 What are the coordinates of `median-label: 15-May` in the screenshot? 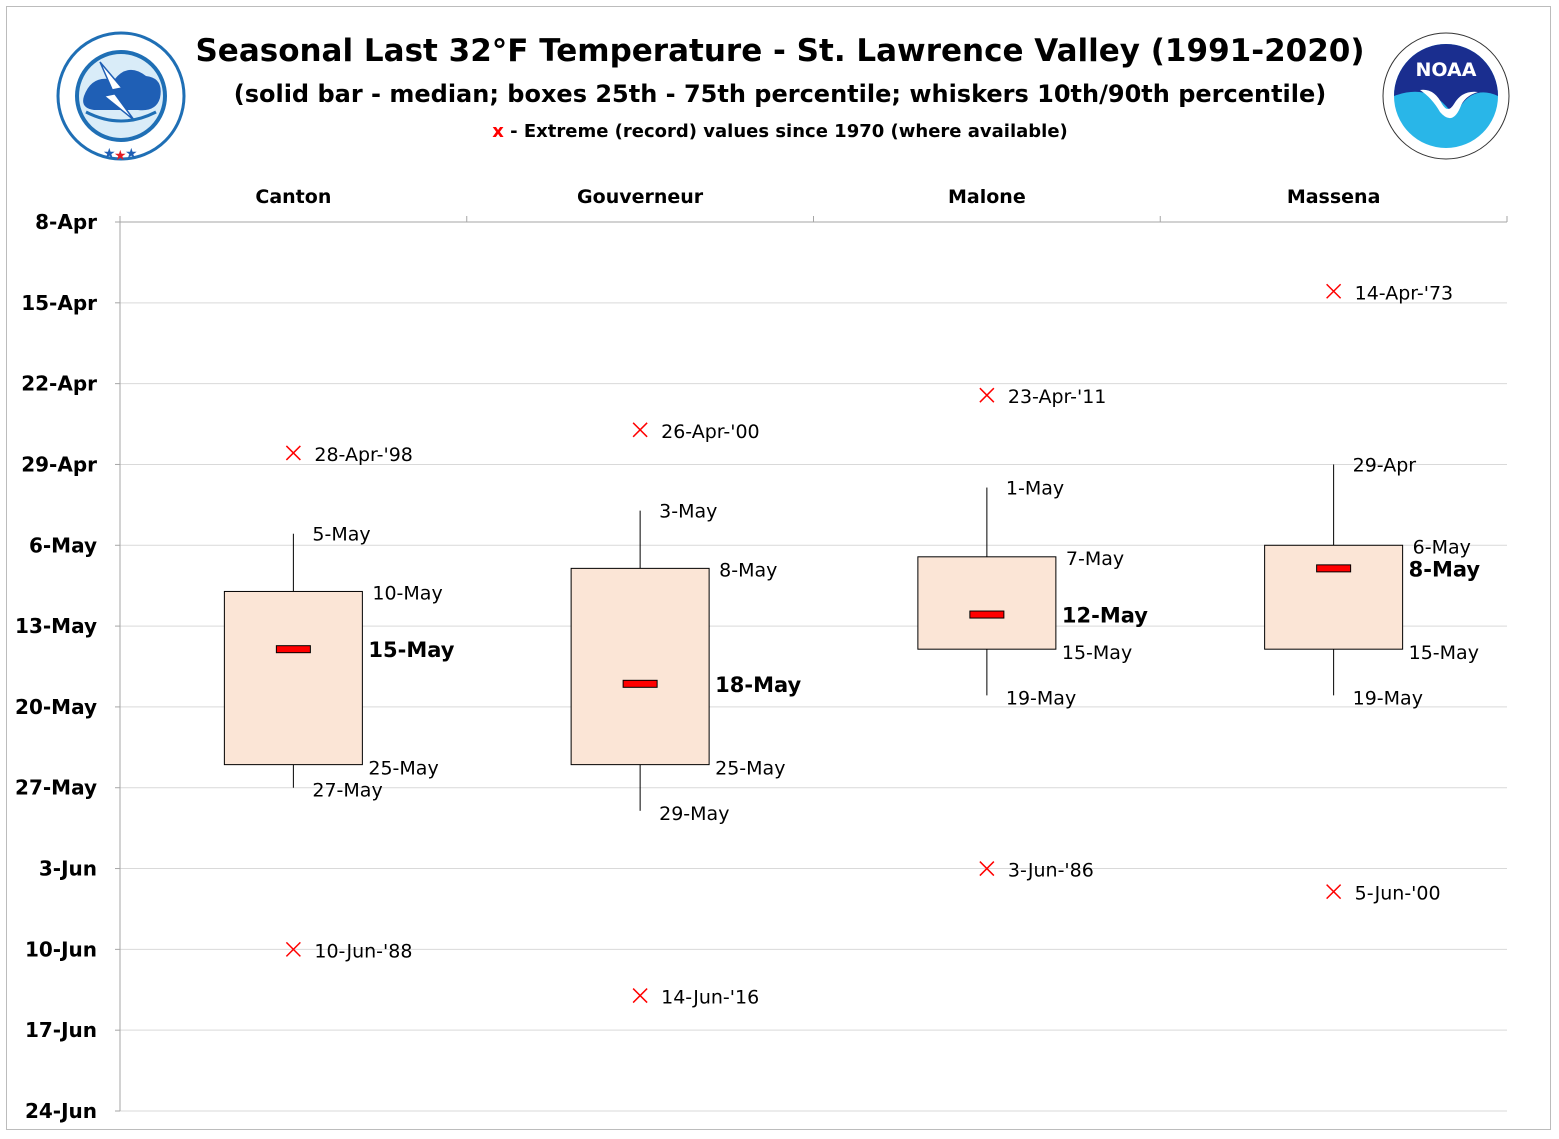 It's located at (411, 650).